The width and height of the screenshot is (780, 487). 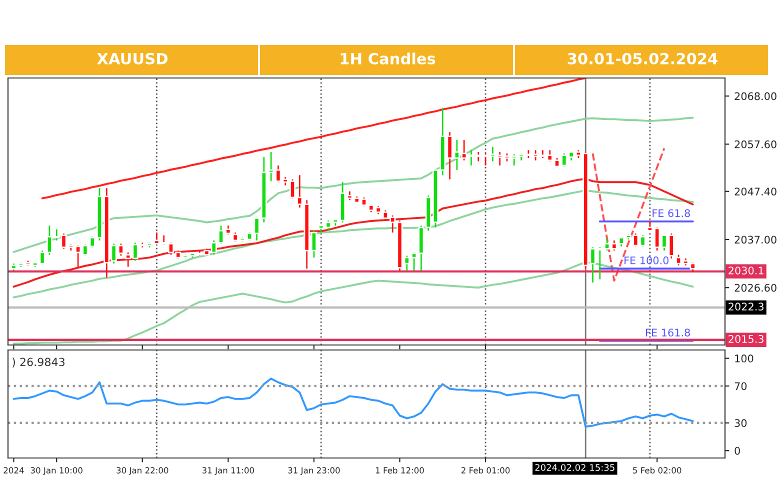 What do you see at coordinates (643, 58) in the screenshot?
I see `text: 30.01-05.02.2024` at bounding box center [643, 58].